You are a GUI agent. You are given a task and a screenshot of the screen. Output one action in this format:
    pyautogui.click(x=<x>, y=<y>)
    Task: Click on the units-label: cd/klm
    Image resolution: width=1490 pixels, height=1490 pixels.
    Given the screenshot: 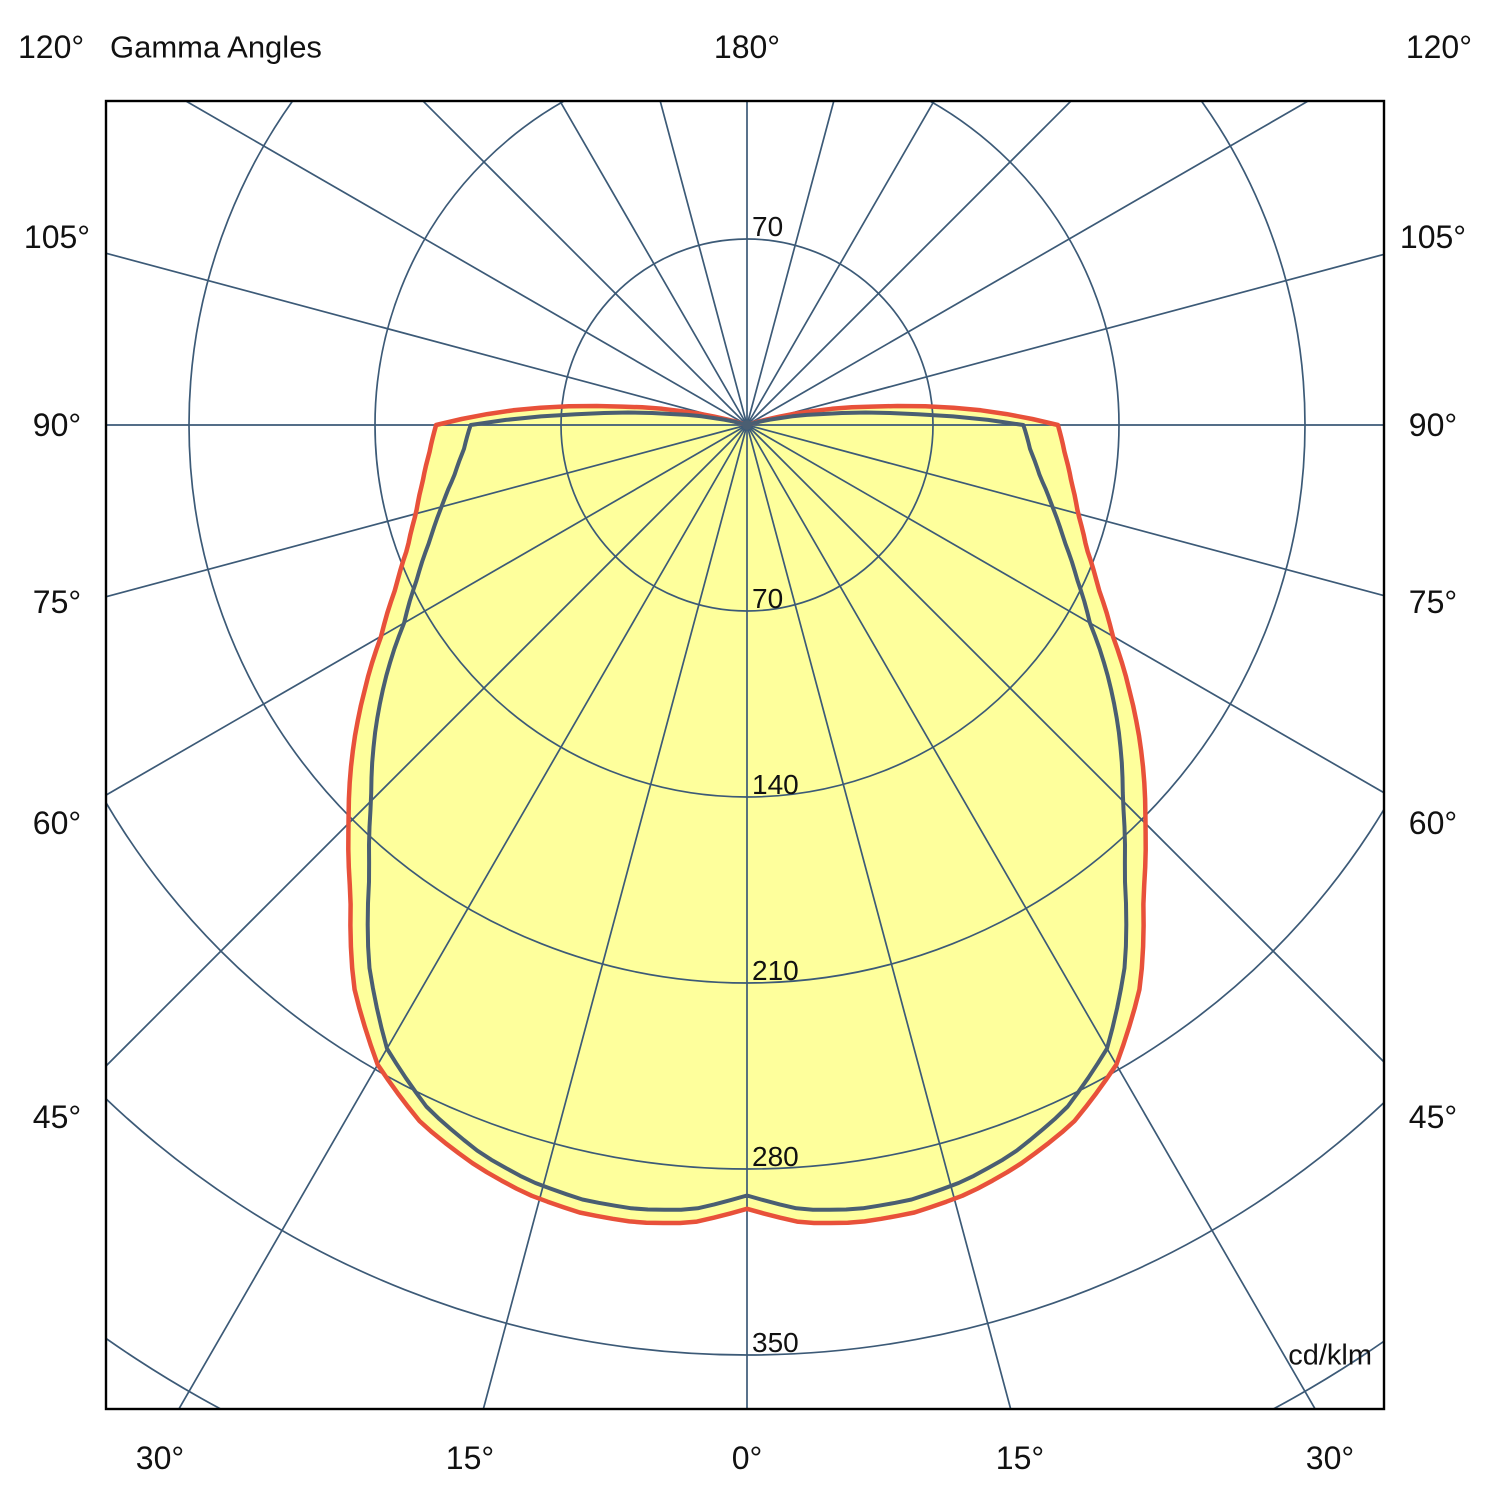 What is the action you would take?
    pyautogui.click(x=1330, y=1355)
    